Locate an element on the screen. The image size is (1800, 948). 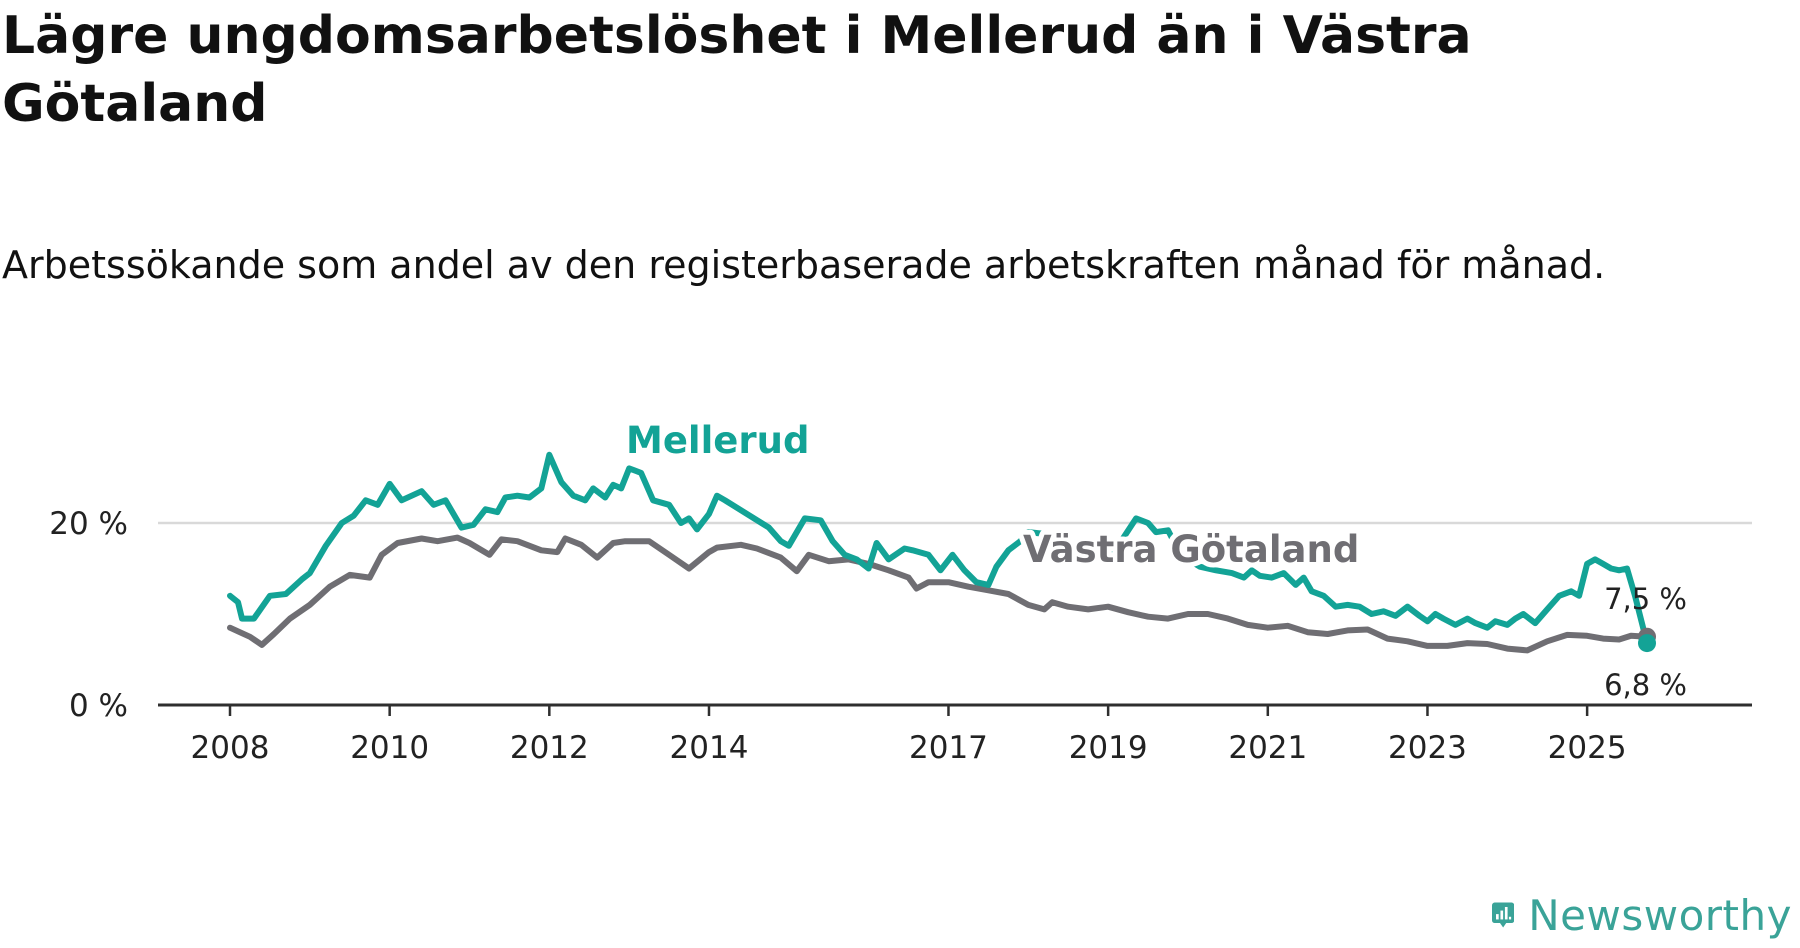
series-label-v-stra-g-taland: Västra Götaland is located at coordinates (1191, 549).